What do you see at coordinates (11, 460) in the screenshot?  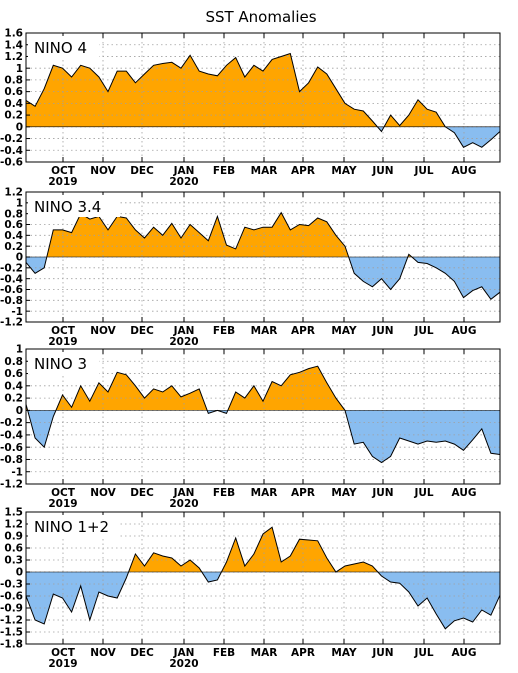 I see `y-tick-label: -0.8` at bounding box center [11, 460].